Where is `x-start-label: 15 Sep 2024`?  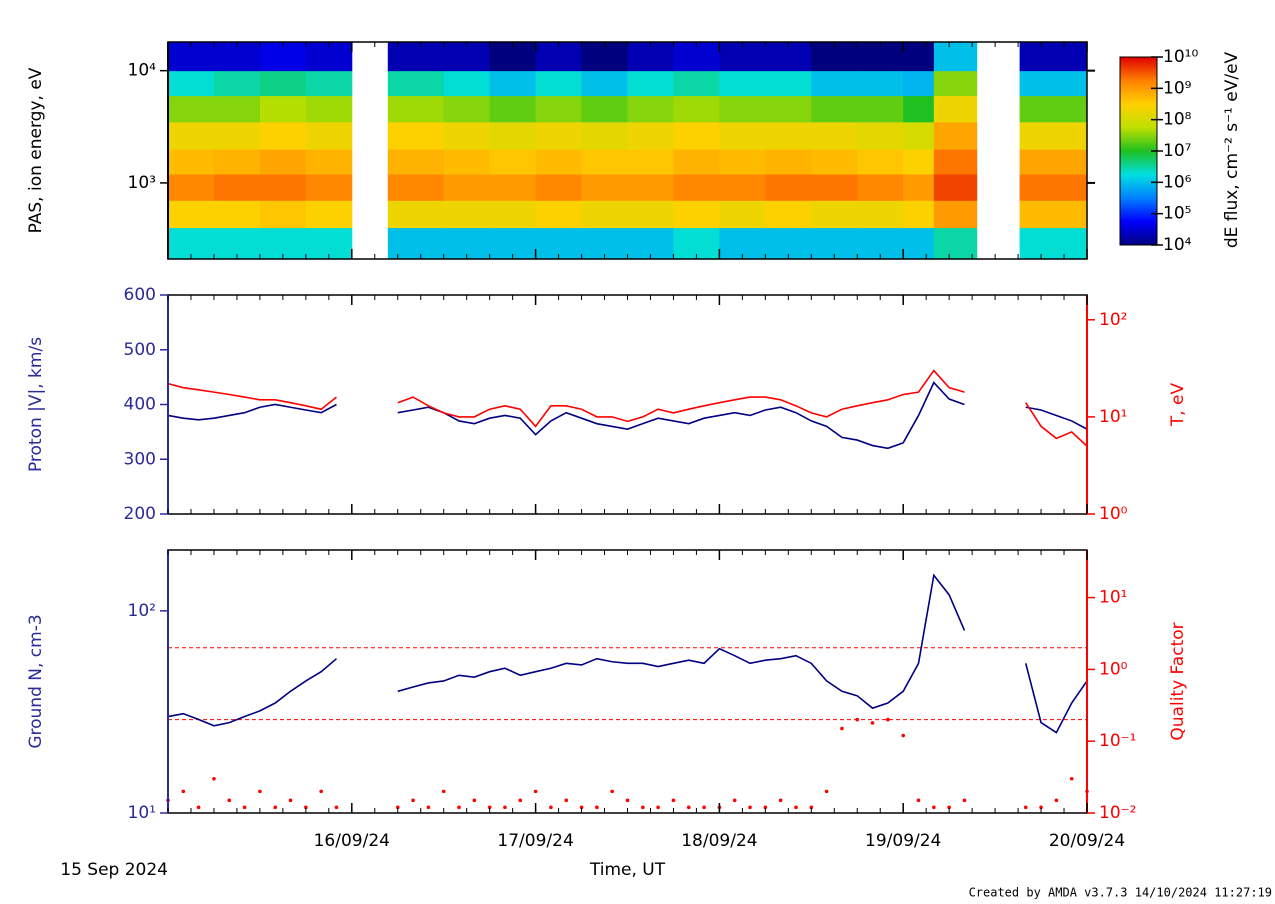
x-start-label: 15 Sep 2024 is located at coordinates (114, 870).